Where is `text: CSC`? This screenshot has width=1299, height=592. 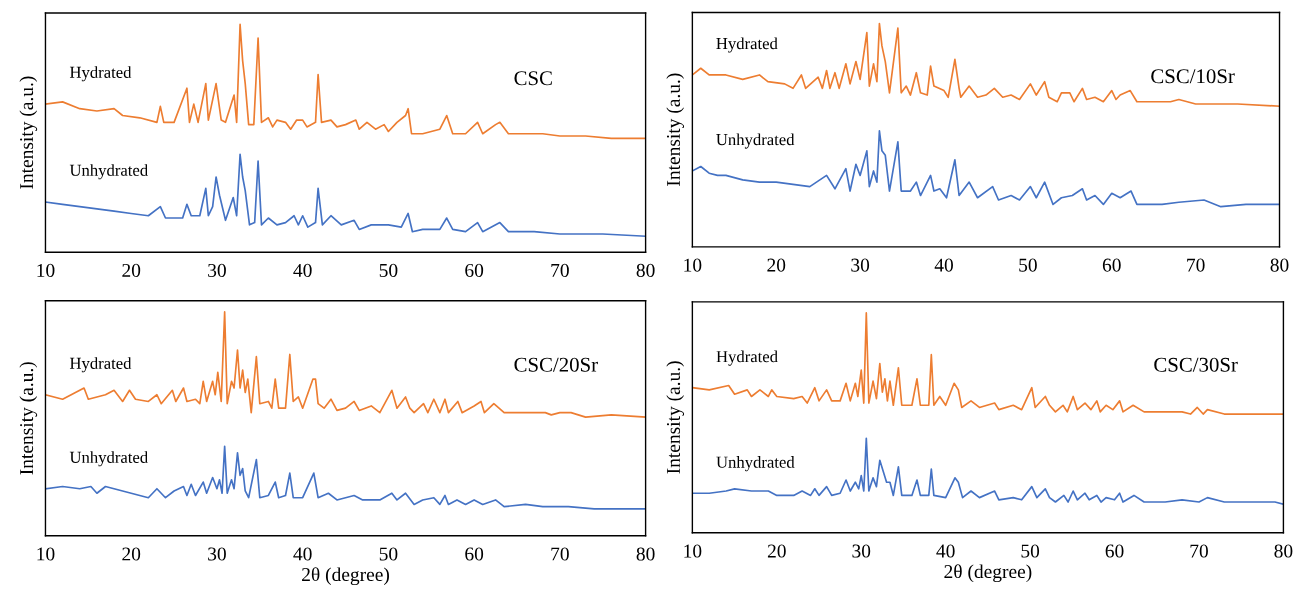
text: CSC is located at coordinates (533, 78).